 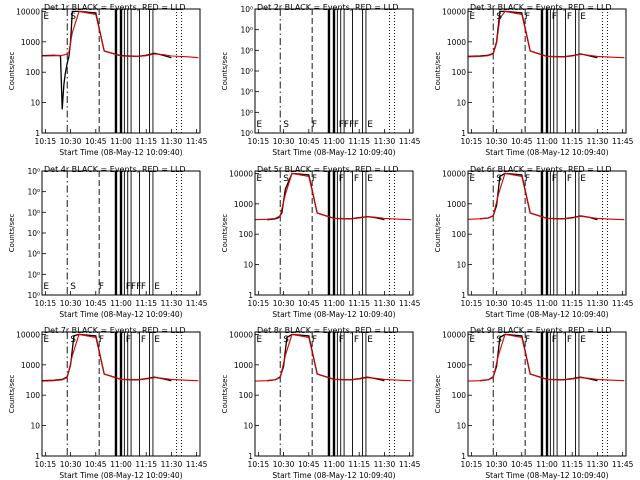 What do you see at coordinates (541, 330) in the screenshot?
I see `panel-title: Det 9r BLACK = Events, RED = LLD` at bounding box center [541, 330].